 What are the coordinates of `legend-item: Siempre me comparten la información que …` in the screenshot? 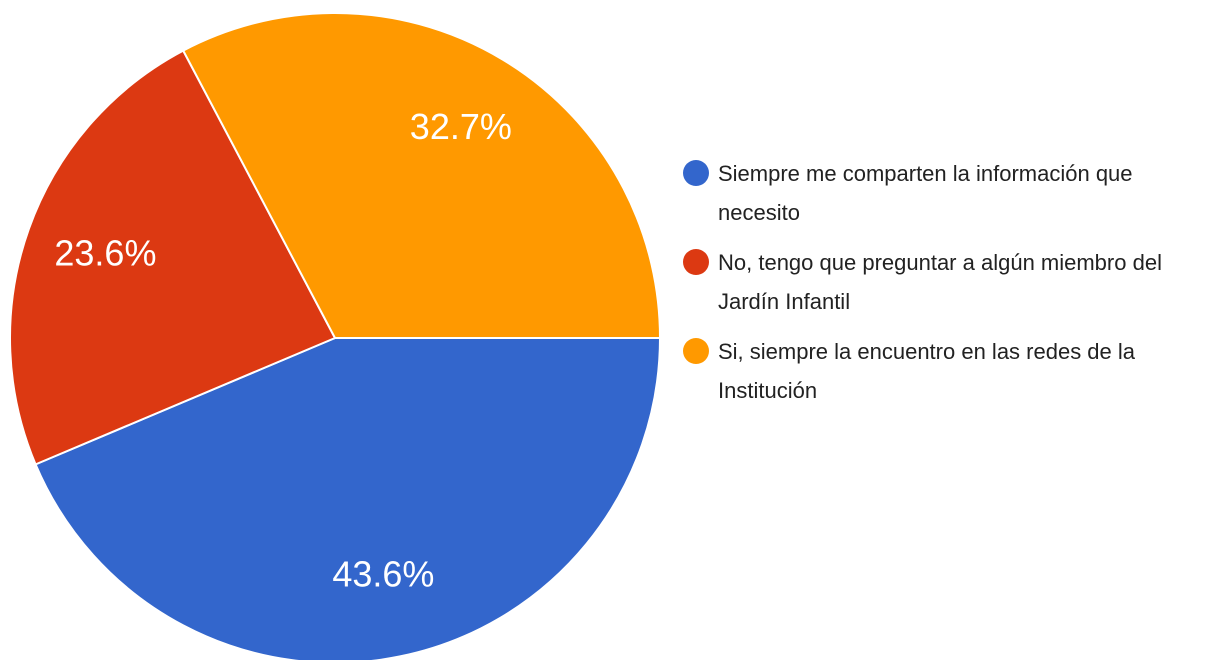 It's located at (933, 193).